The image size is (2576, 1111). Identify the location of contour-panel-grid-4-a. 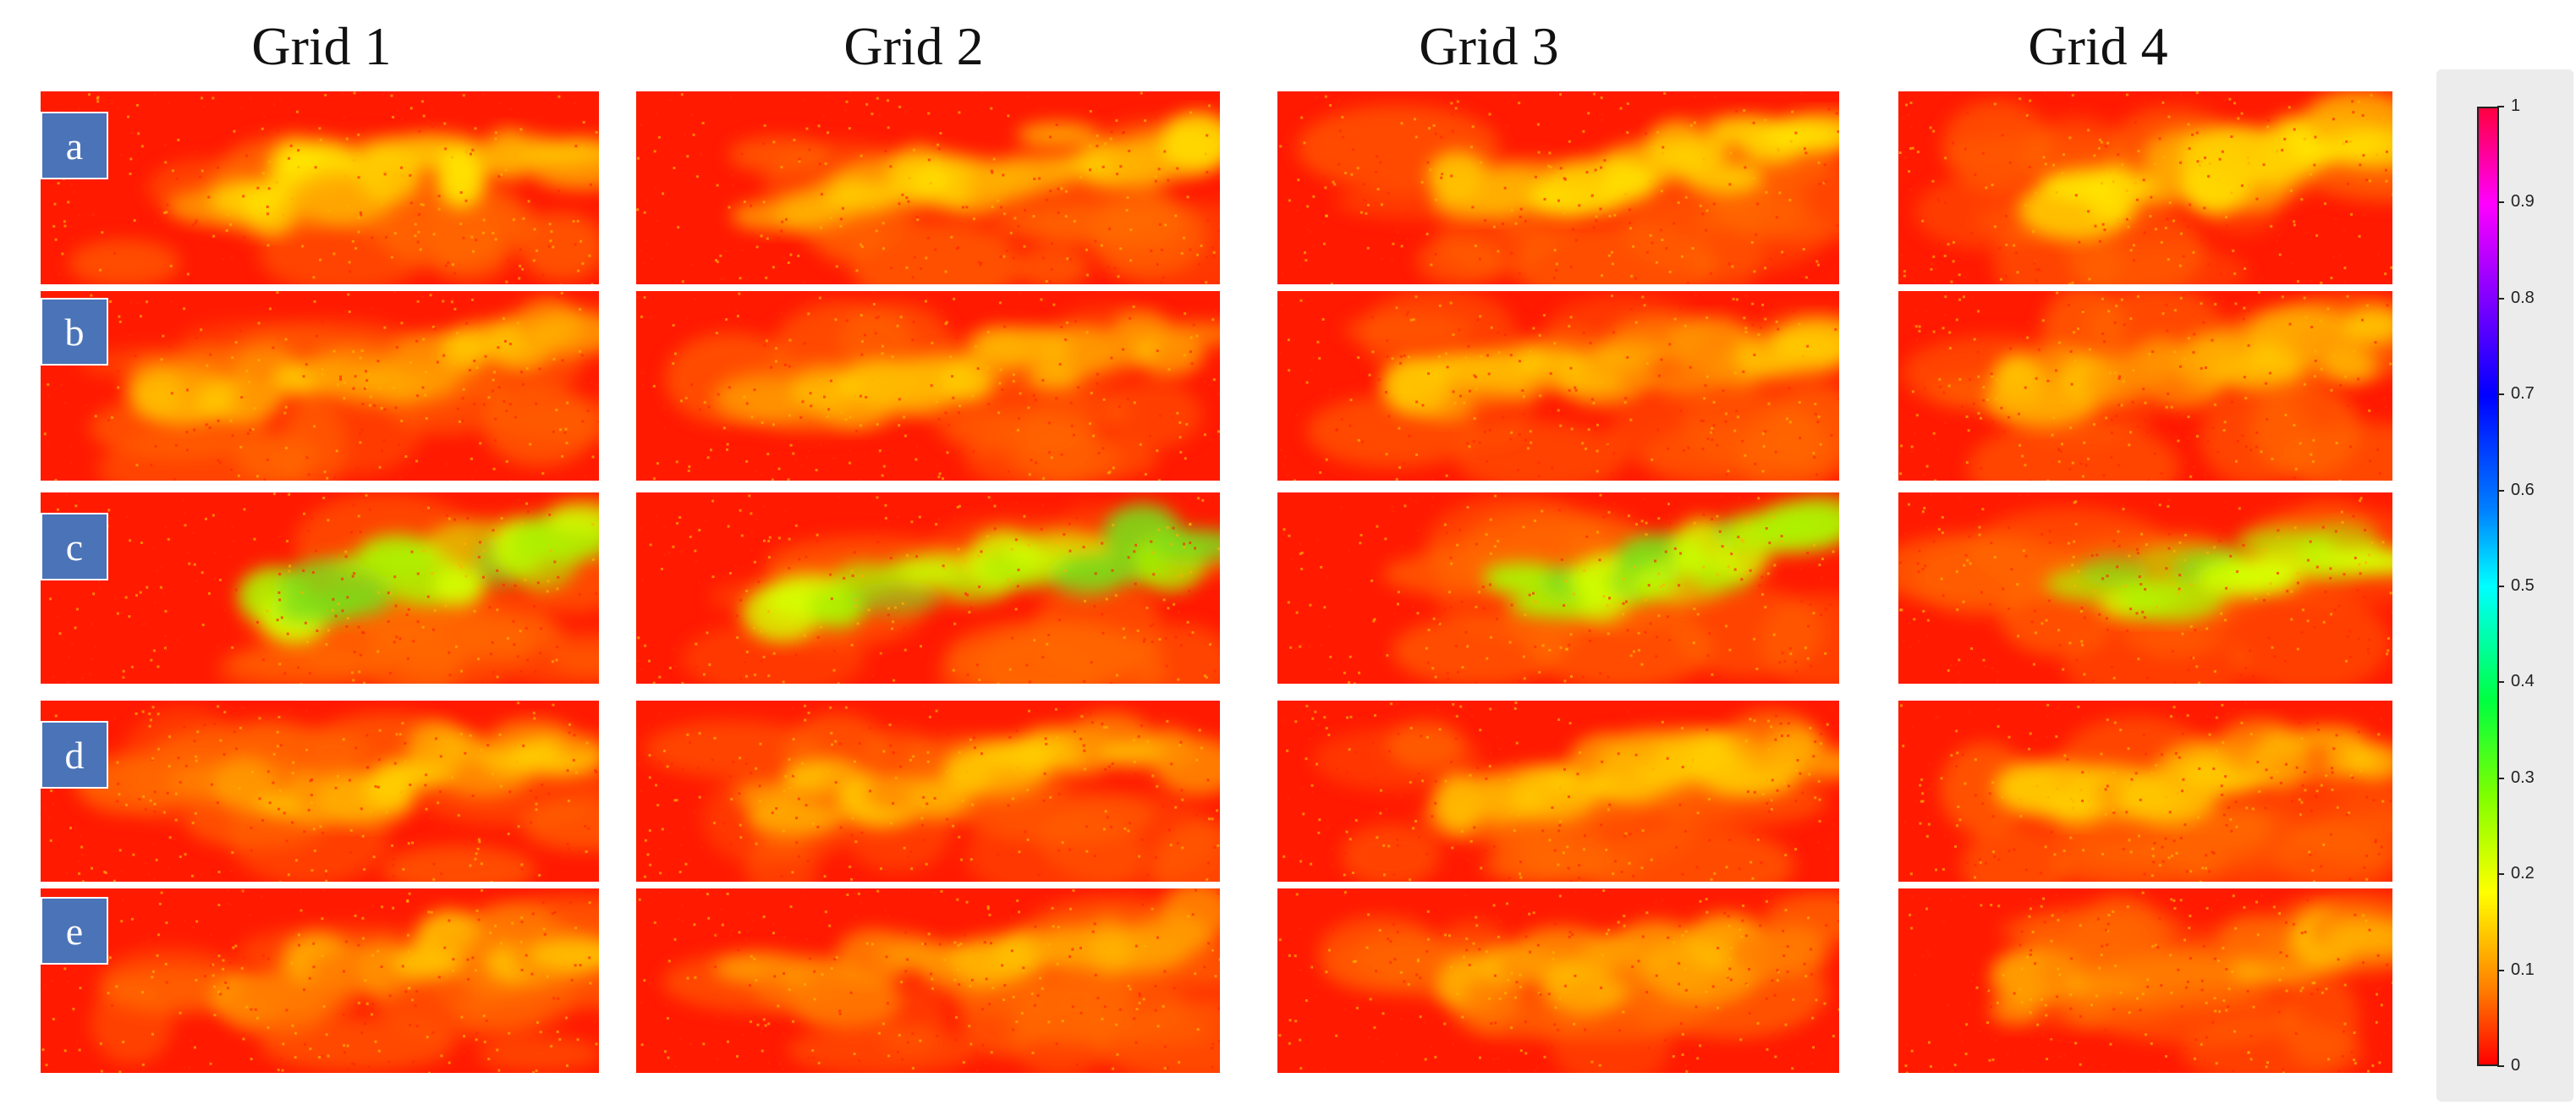
(2145, 187).